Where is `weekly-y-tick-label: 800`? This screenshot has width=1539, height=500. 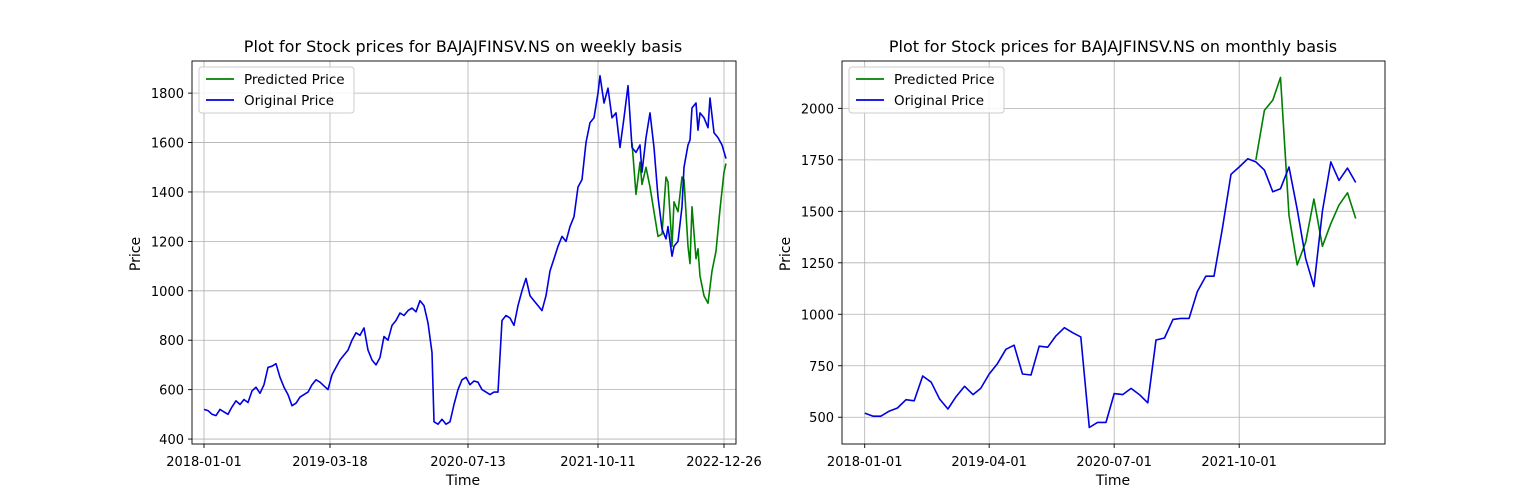 weekly-y-tick-label: 800 is located at coordinates (171, 341).